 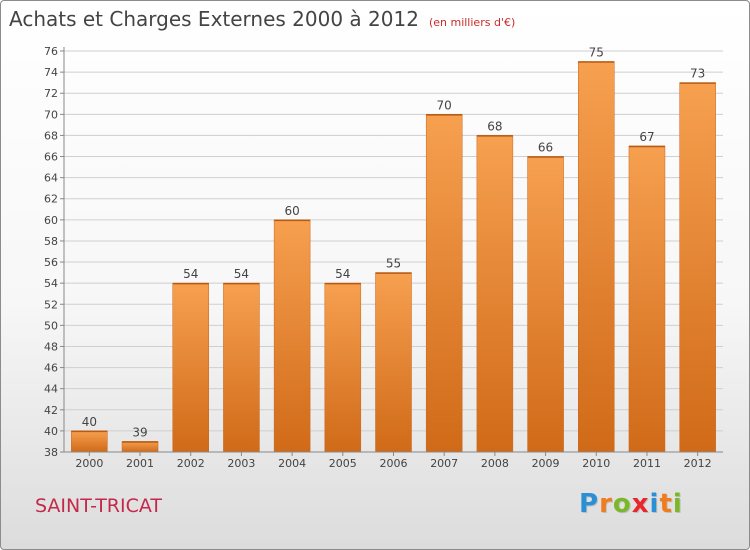 I want to click on y-axis: 38 40 42 44 46 48 50 52 54 56 58 60 62 64 66 68 70 72 74 76, so click(x=54, y=252).